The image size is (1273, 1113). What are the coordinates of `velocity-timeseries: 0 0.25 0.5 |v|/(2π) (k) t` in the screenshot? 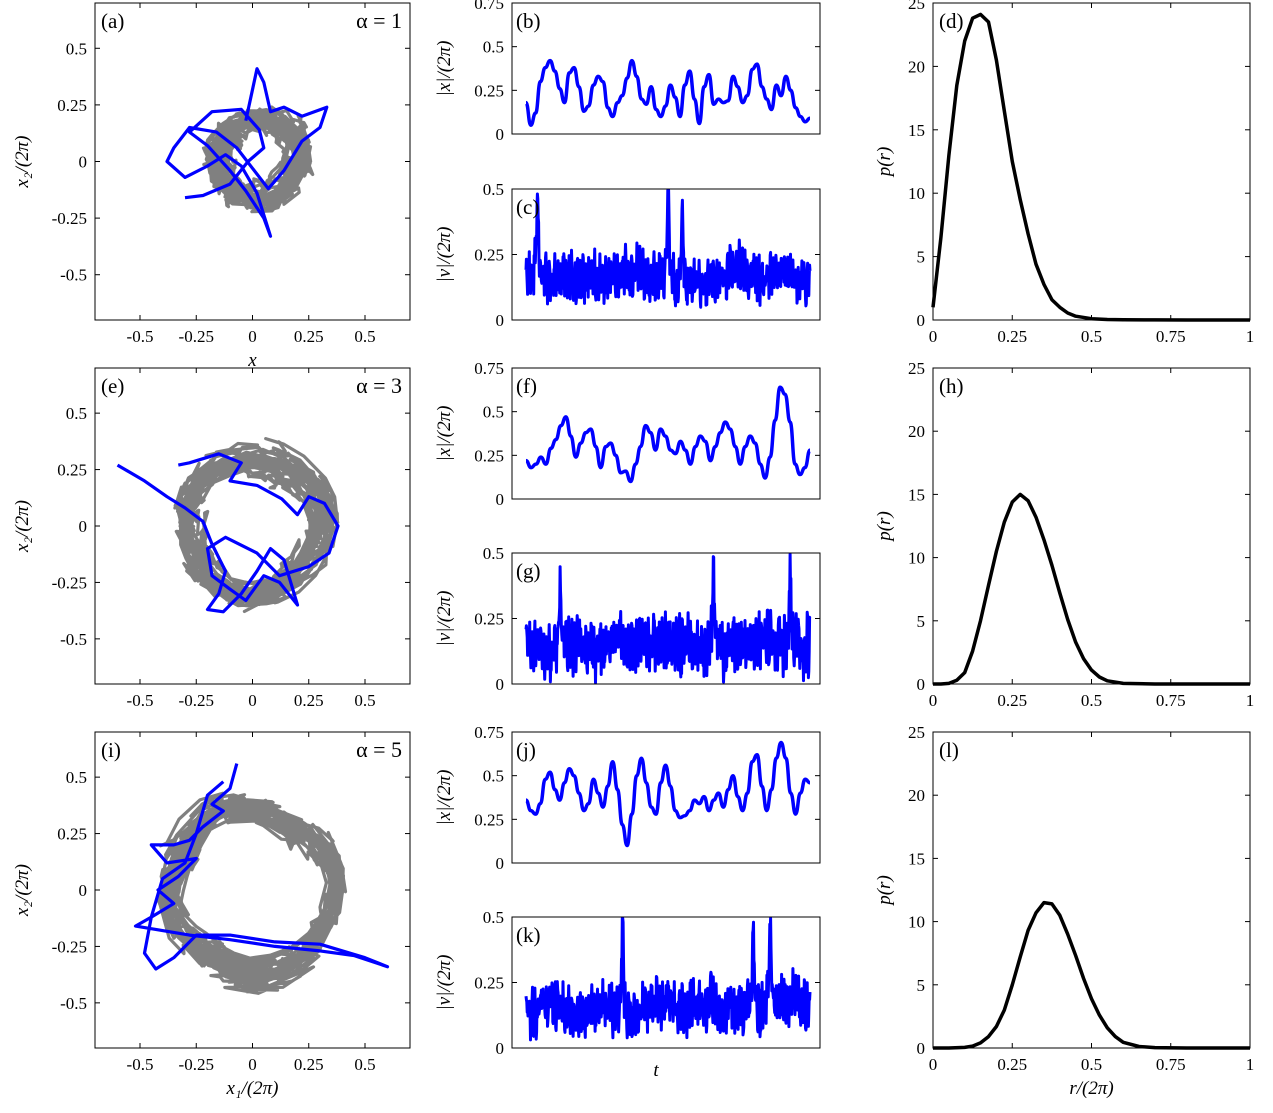 It's located at (627, 994).